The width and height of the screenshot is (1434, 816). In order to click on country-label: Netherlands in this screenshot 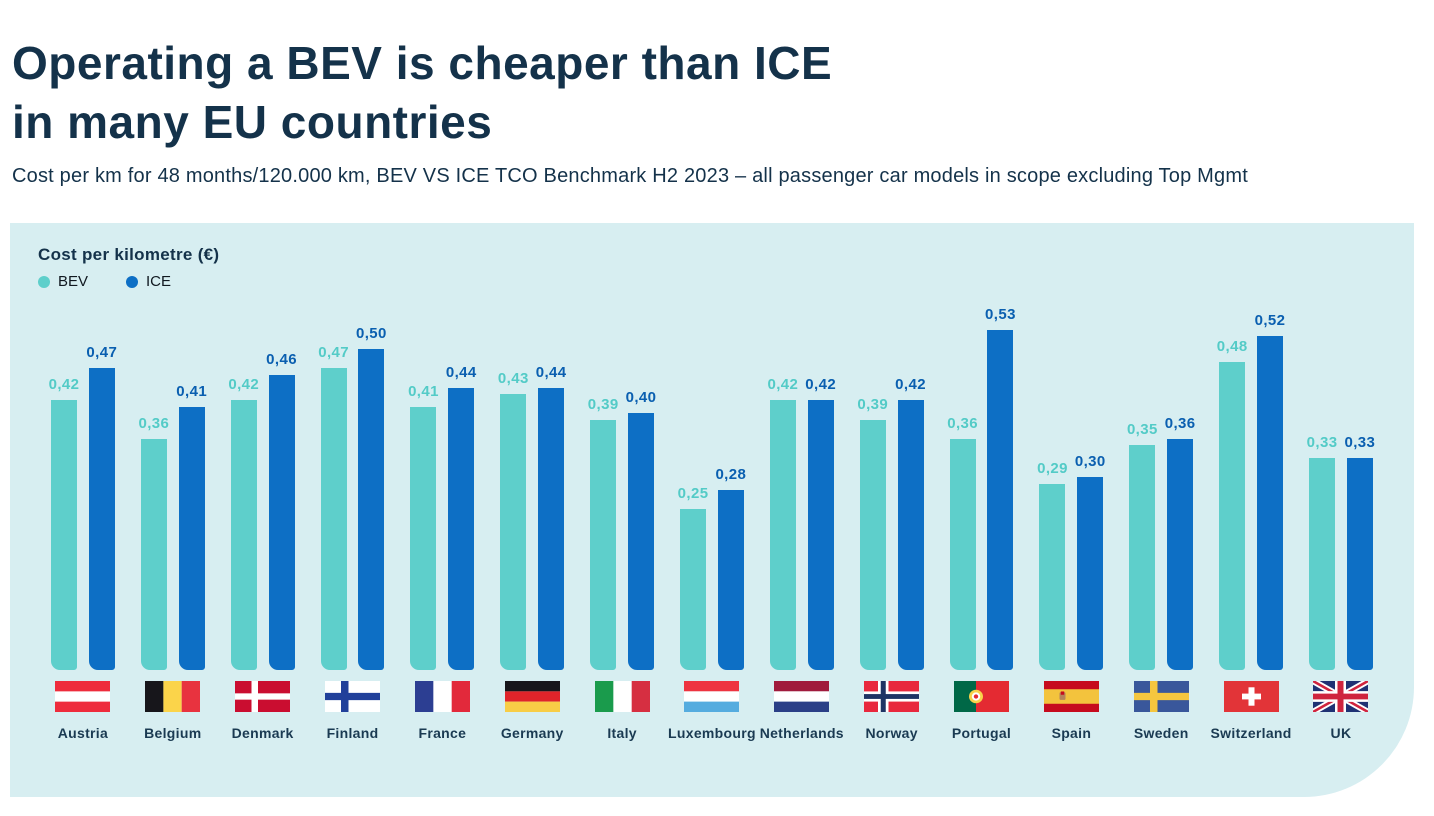, I will do `click(801, 733)`.